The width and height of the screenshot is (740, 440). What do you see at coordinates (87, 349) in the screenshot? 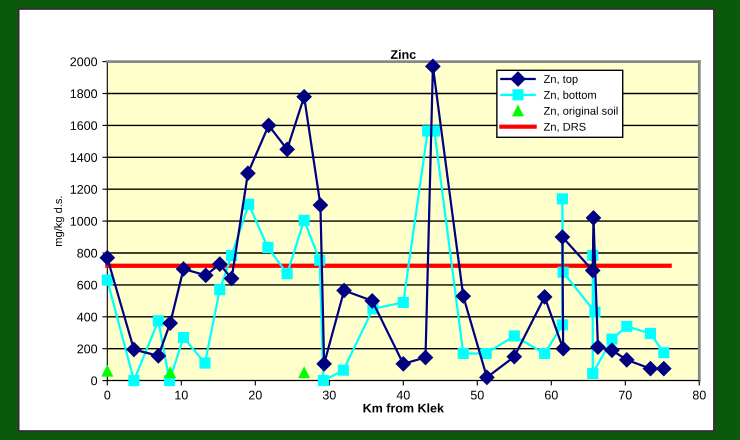
I see `y-tick-label: 200` at bounding box center [87, 349].